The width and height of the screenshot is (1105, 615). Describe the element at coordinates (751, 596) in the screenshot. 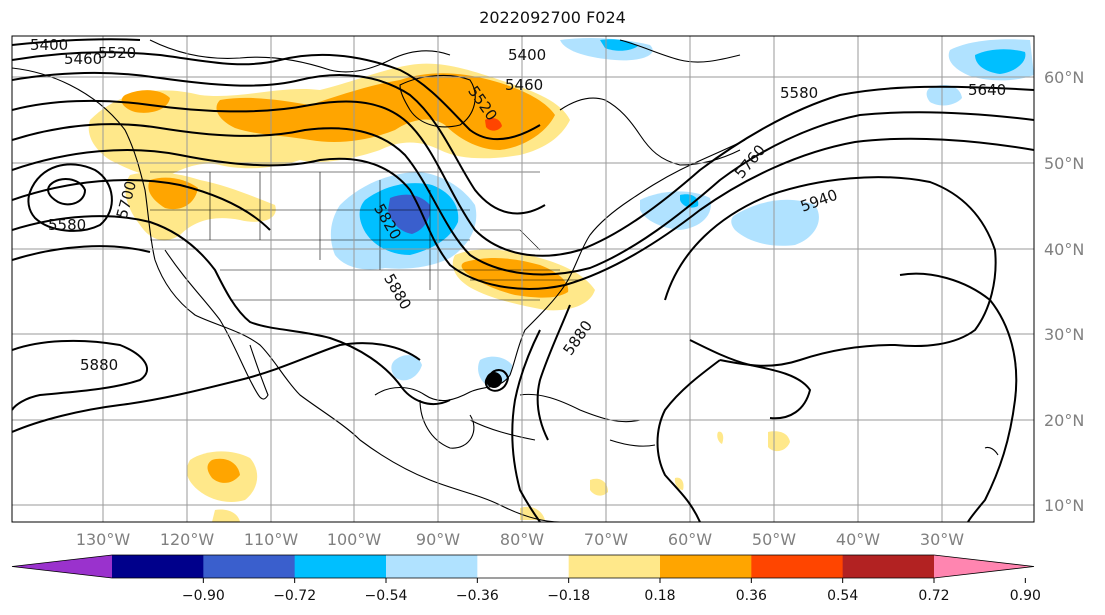

I see `colorbar-tick-label: 0.36` at that location.